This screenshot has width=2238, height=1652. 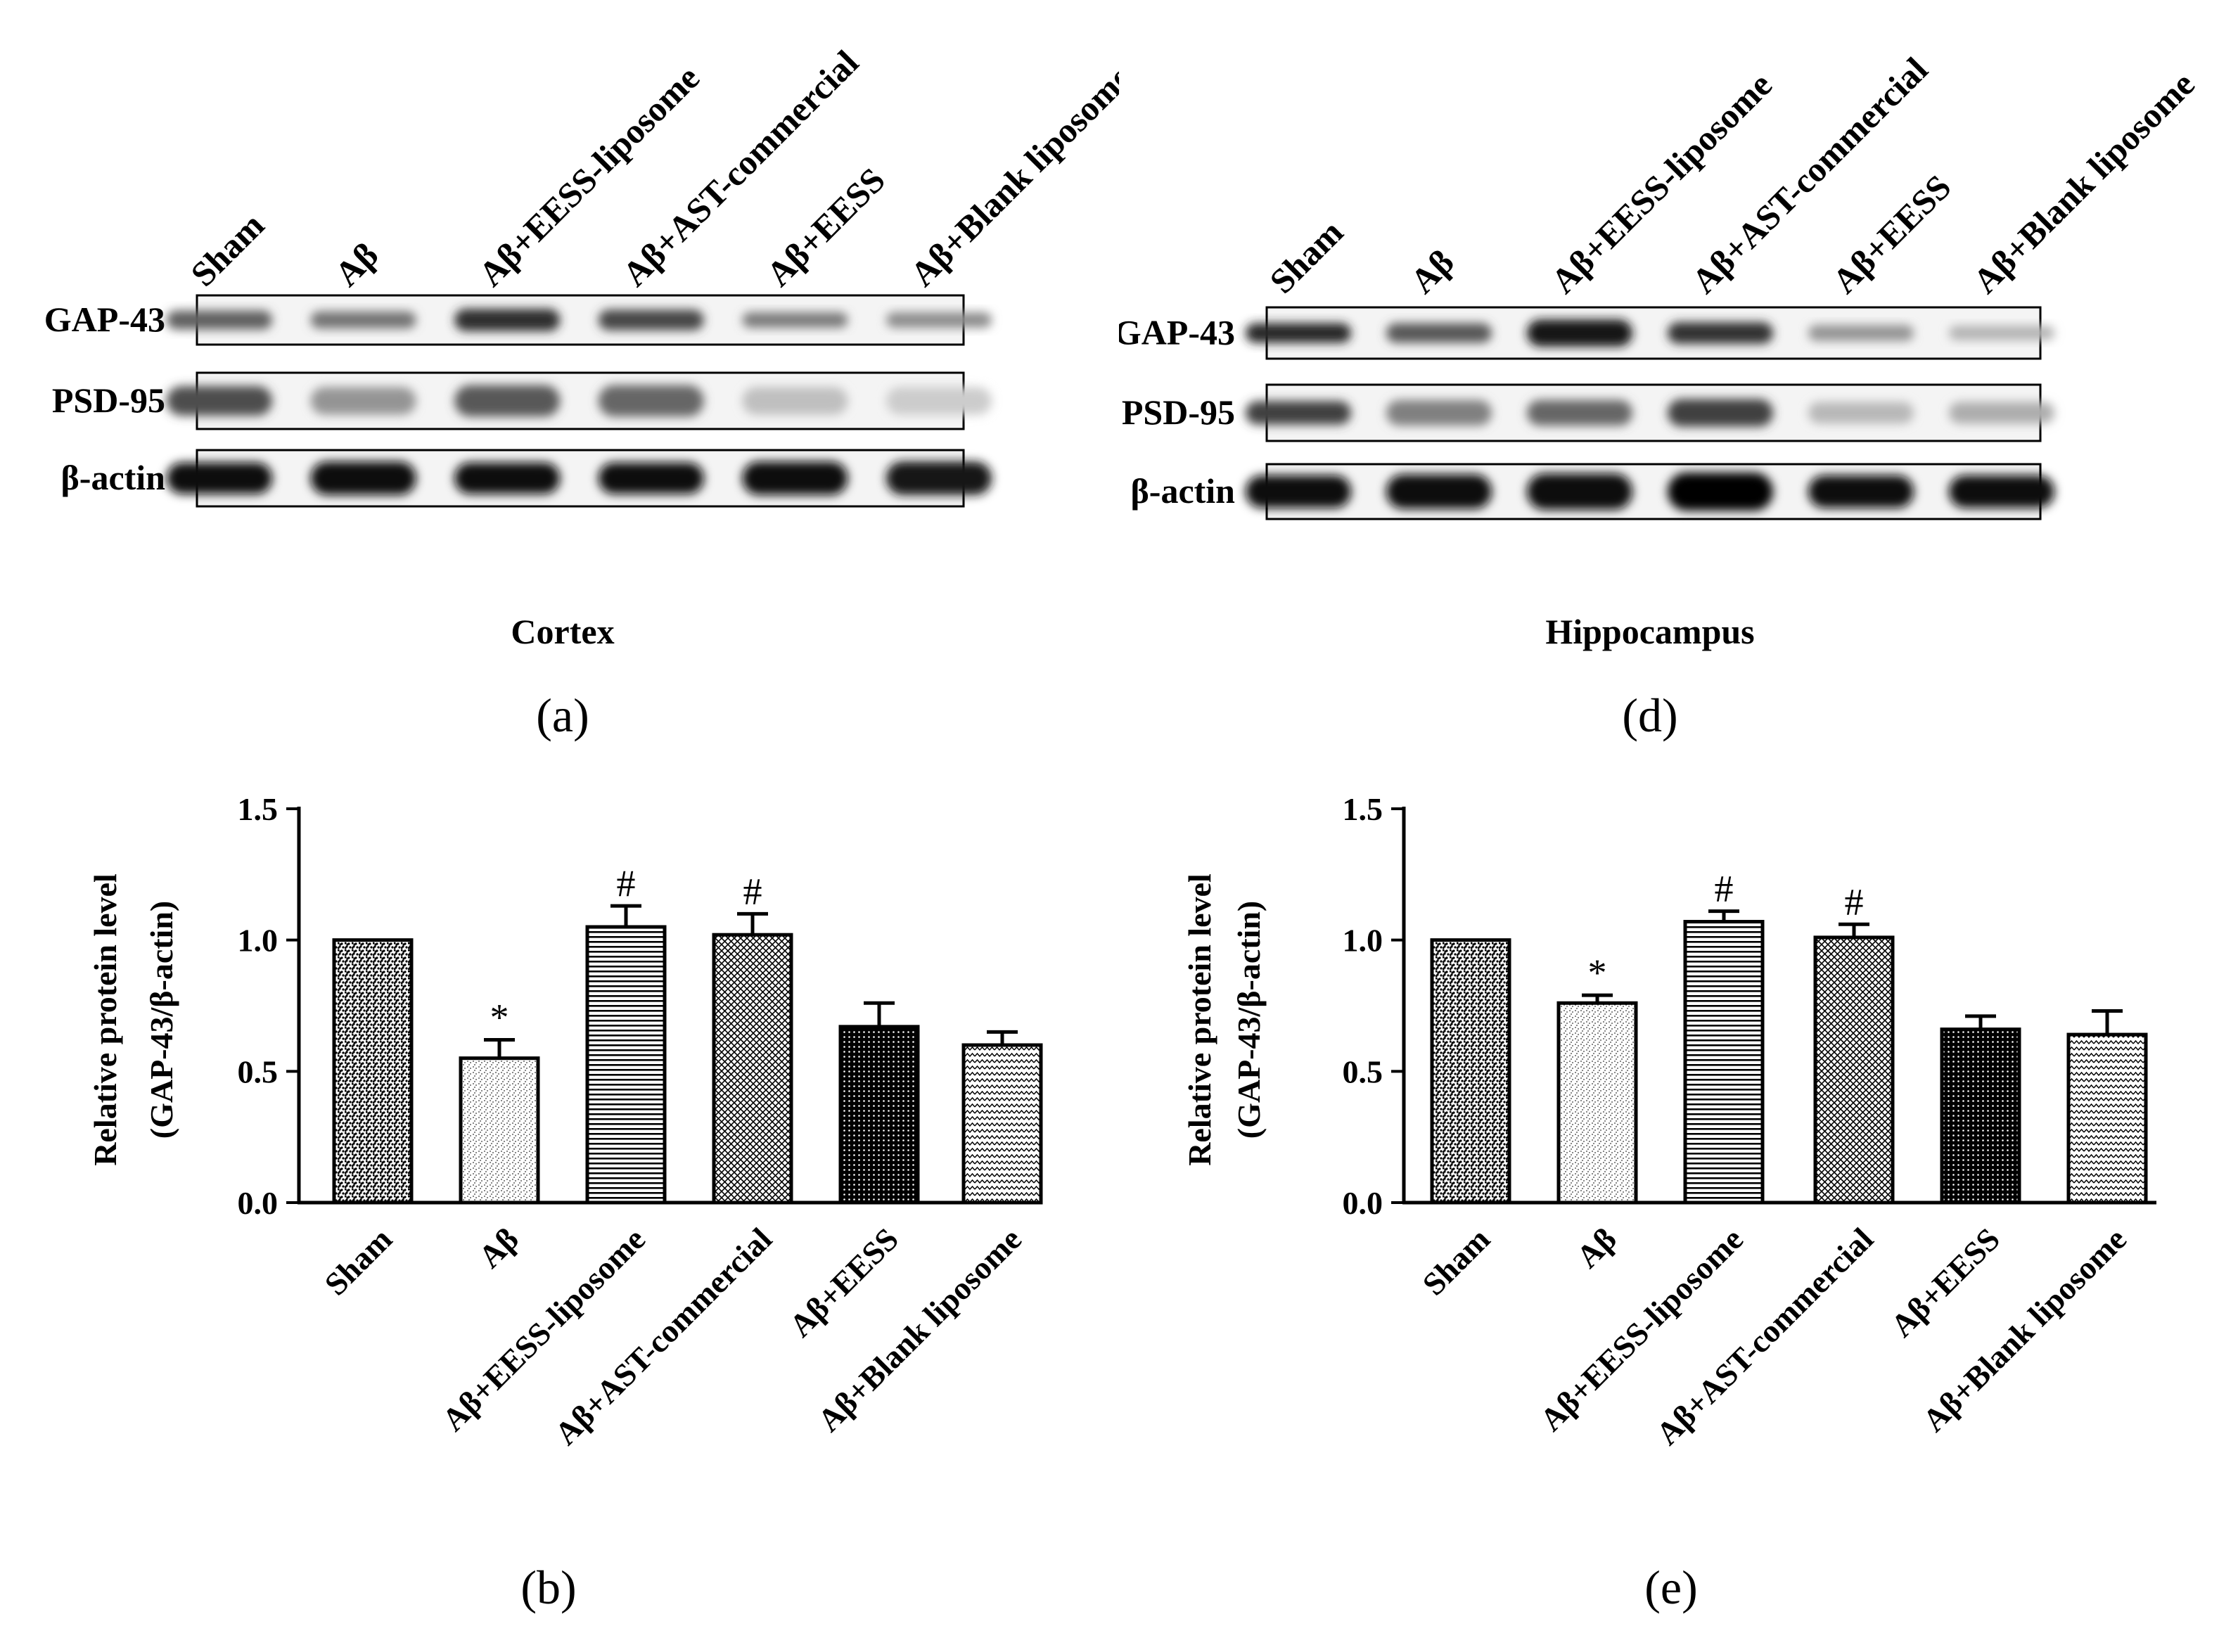 I want to click on panel-letter: (e), so click(x=1670, y=1587).